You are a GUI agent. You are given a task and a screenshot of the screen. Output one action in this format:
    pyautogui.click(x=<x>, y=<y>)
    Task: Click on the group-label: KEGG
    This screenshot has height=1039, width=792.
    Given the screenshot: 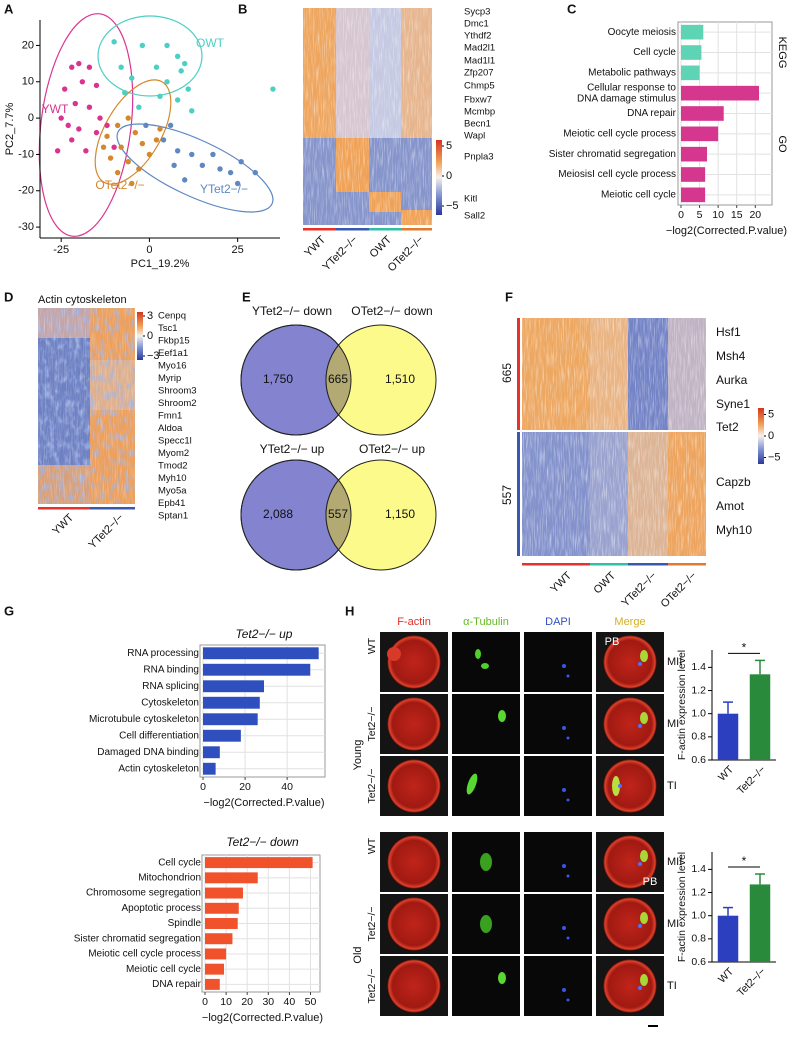 What is the action you would take?
    pyautogui.click(x=782, y=53)
    